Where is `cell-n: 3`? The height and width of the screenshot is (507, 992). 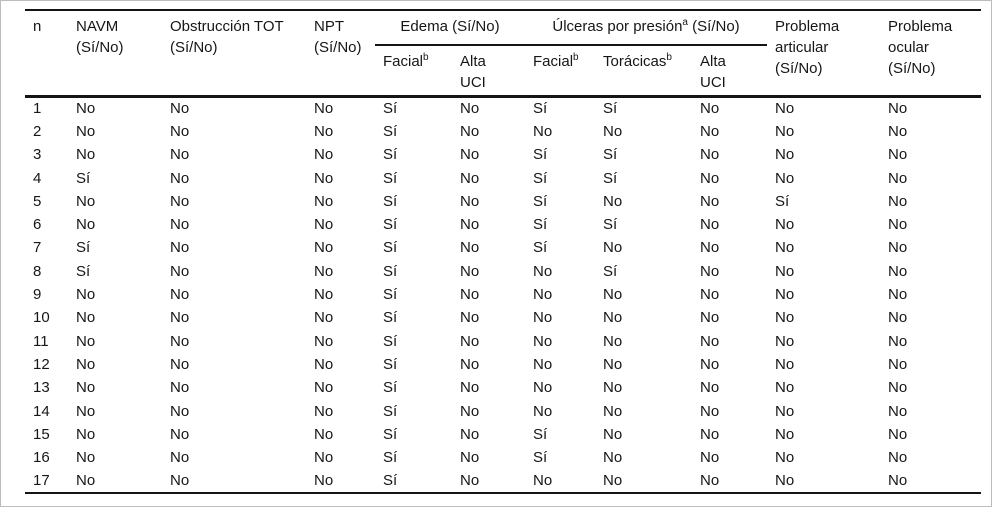
cell-n: 3 is located at coordinates (37, 155).